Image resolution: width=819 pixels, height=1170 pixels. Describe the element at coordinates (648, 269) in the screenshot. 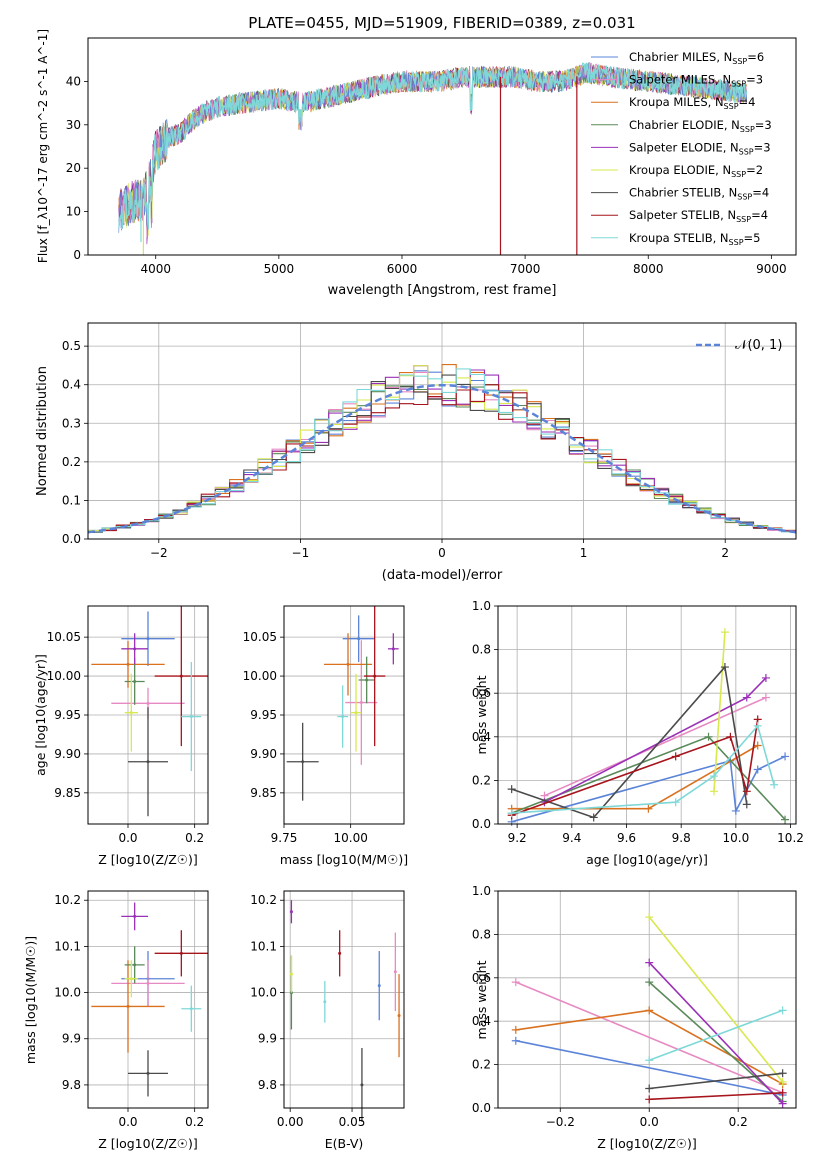

I see `spectrum-xtick-label-4: 8000` at that location.